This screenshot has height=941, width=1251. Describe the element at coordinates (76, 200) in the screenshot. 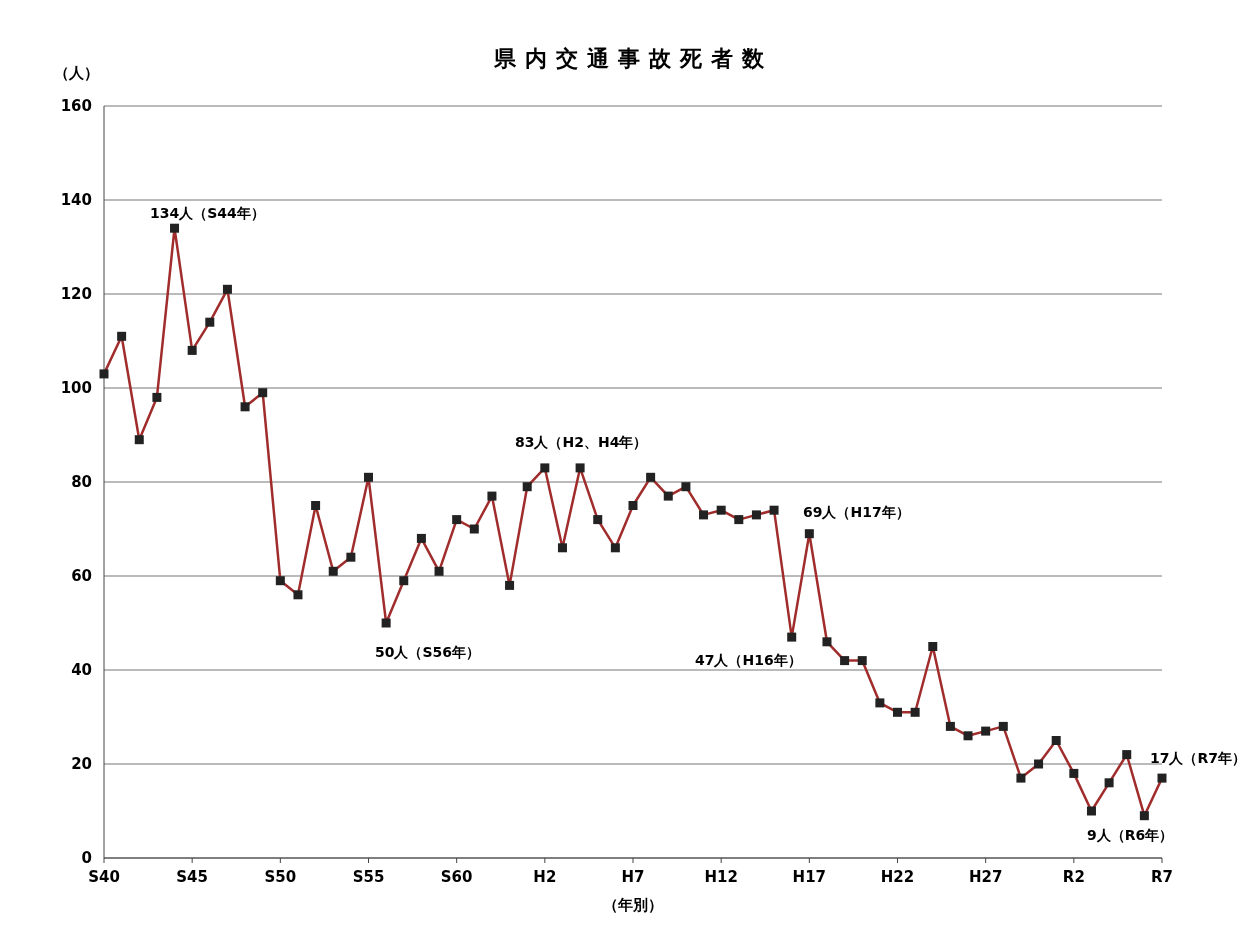

I see `y-tick-label: 140` at that location.